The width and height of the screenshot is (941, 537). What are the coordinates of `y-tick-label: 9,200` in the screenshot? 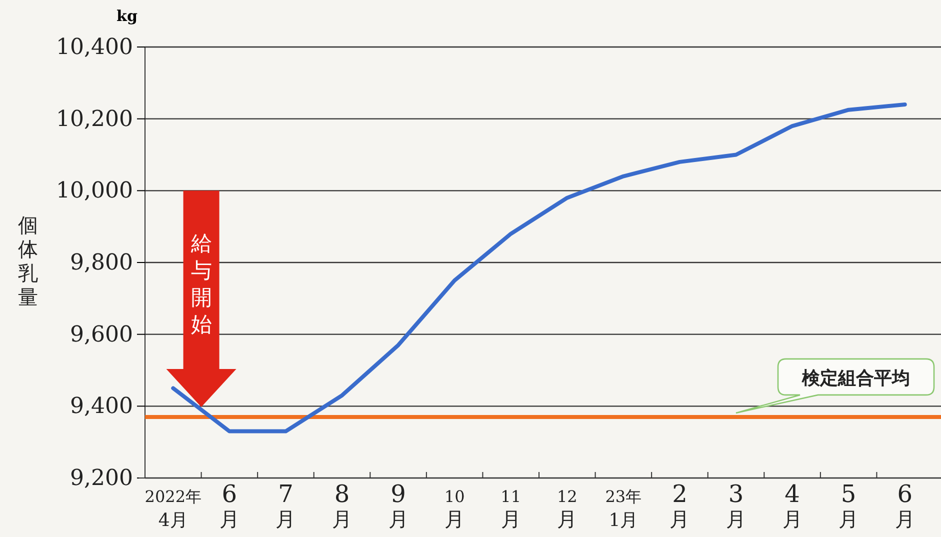 It's located at (101, 479).